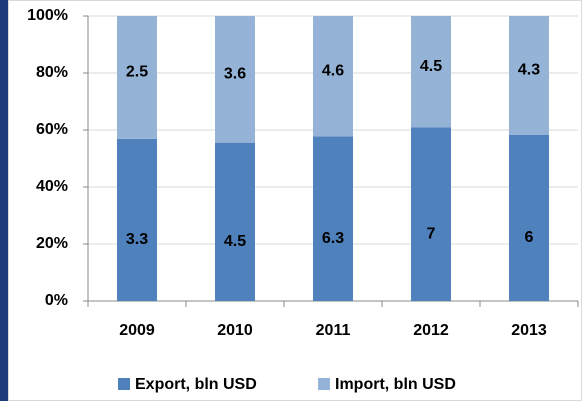 This screenshot has width=582, height=401. Describe the element at coordinates (529, 70) in the screenshot. I see `data-label: 4.3` at that location.